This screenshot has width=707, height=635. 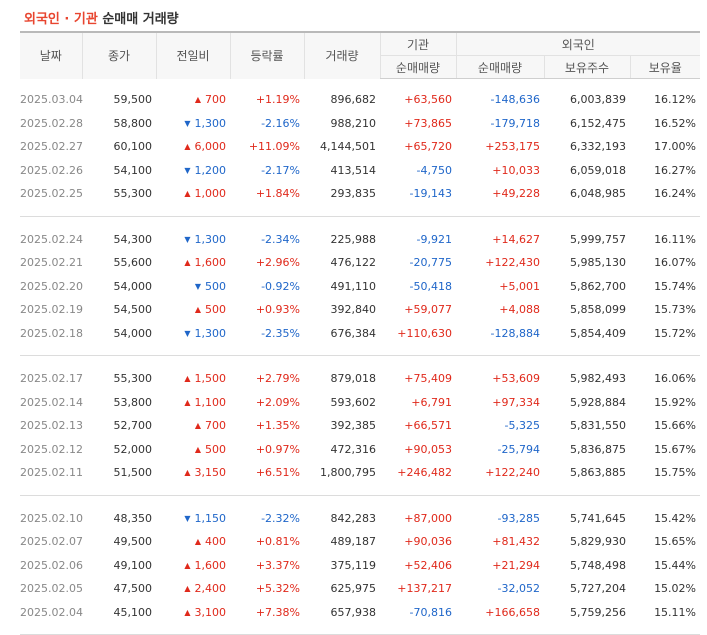 I want to click on change-cell: ▲ 2,400, so click(x=193, y=589).